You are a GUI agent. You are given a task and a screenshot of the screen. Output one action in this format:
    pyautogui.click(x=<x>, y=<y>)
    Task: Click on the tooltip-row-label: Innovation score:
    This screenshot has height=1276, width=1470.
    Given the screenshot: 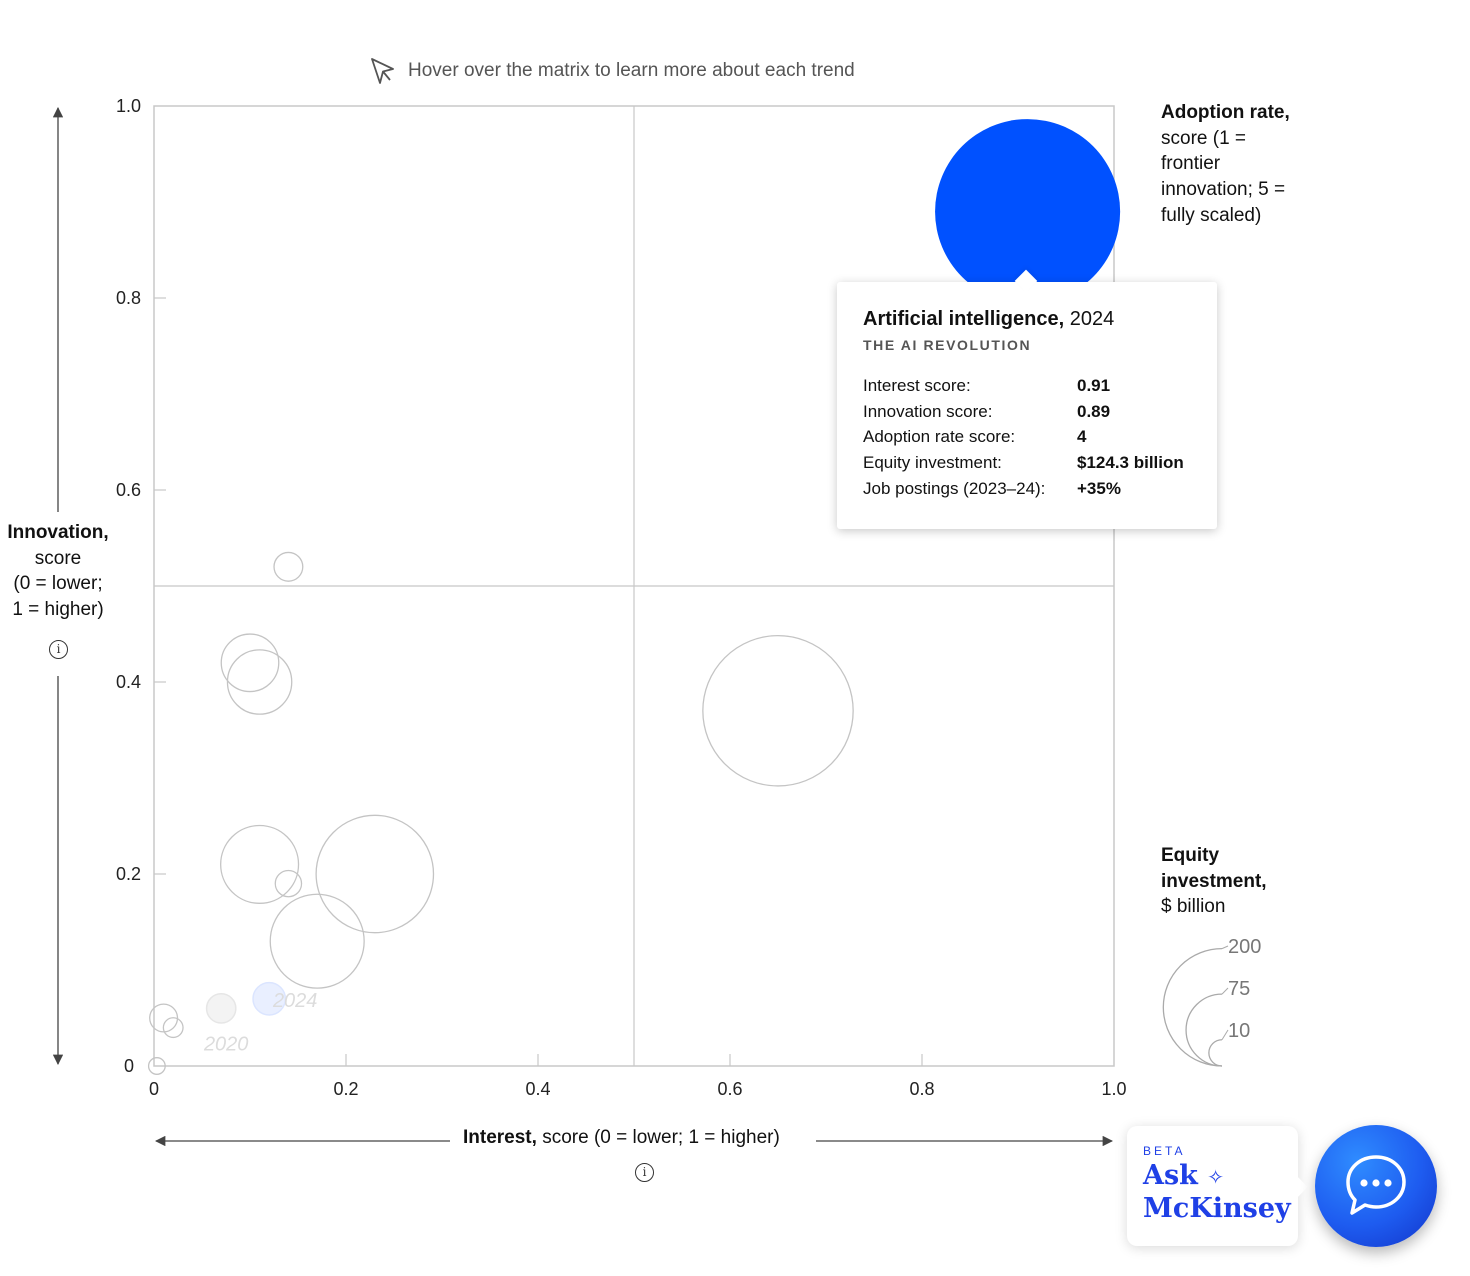 What is the action you would take?
    pyautogui.click(x=928, y=411)
    